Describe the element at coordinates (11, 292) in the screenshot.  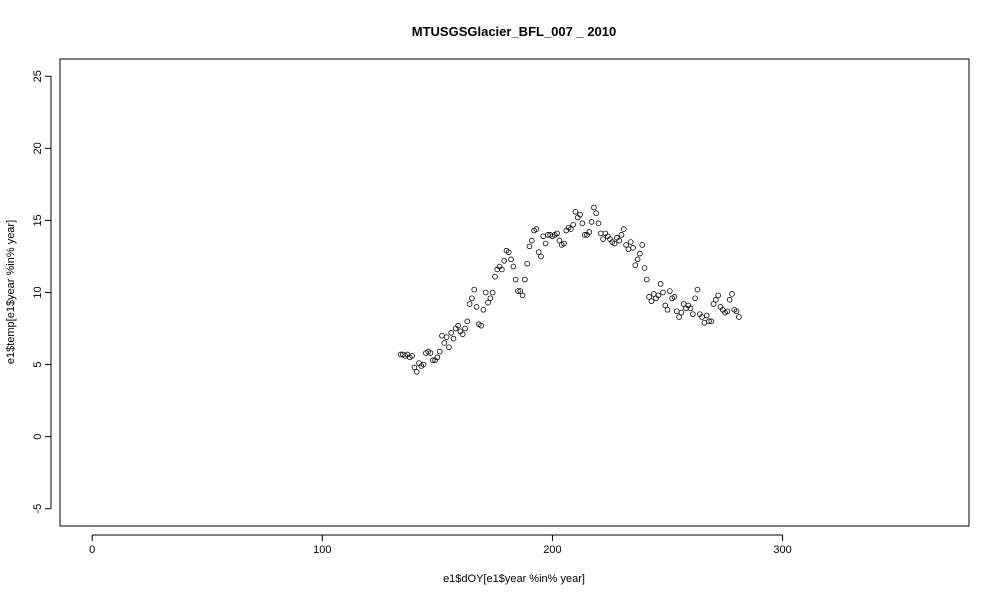
I see `y-axis-label: e1$temp[e1$year %in% year]` at that location.